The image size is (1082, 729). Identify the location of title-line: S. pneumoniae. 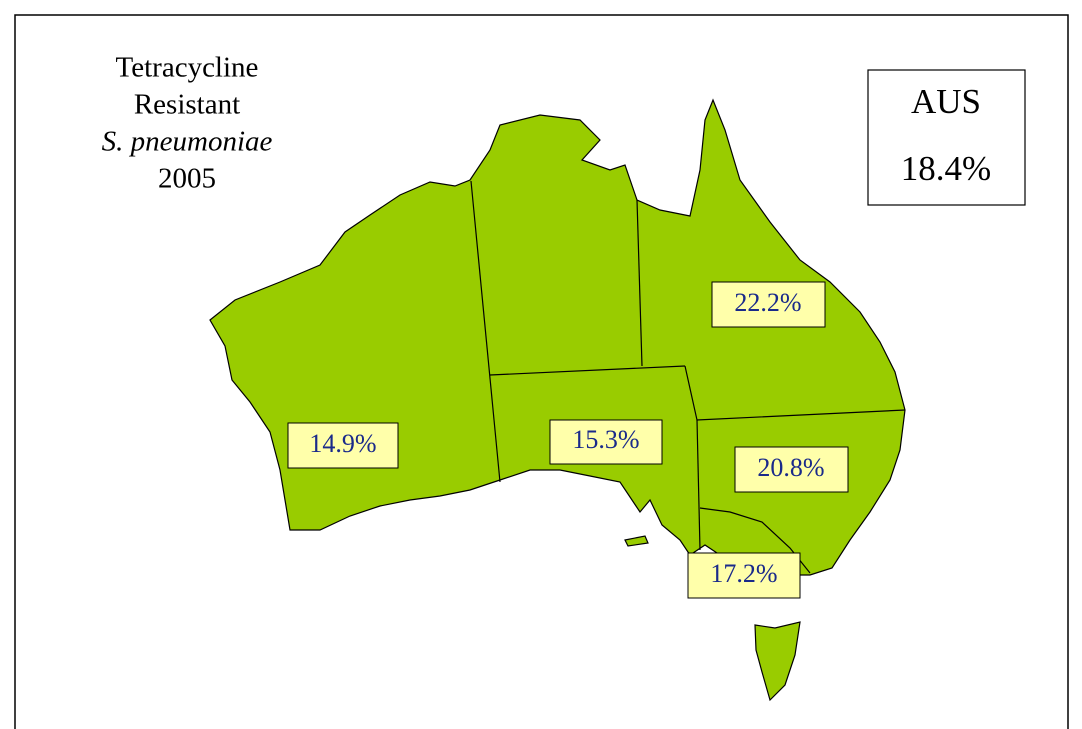
(187, 142).